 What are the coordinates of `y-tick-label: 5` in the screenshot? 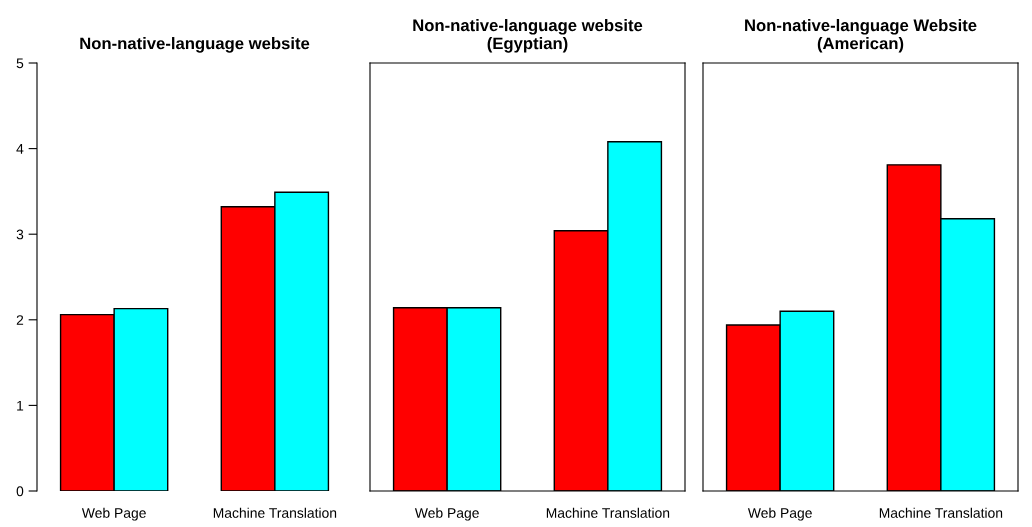 It's located at (20, 63).